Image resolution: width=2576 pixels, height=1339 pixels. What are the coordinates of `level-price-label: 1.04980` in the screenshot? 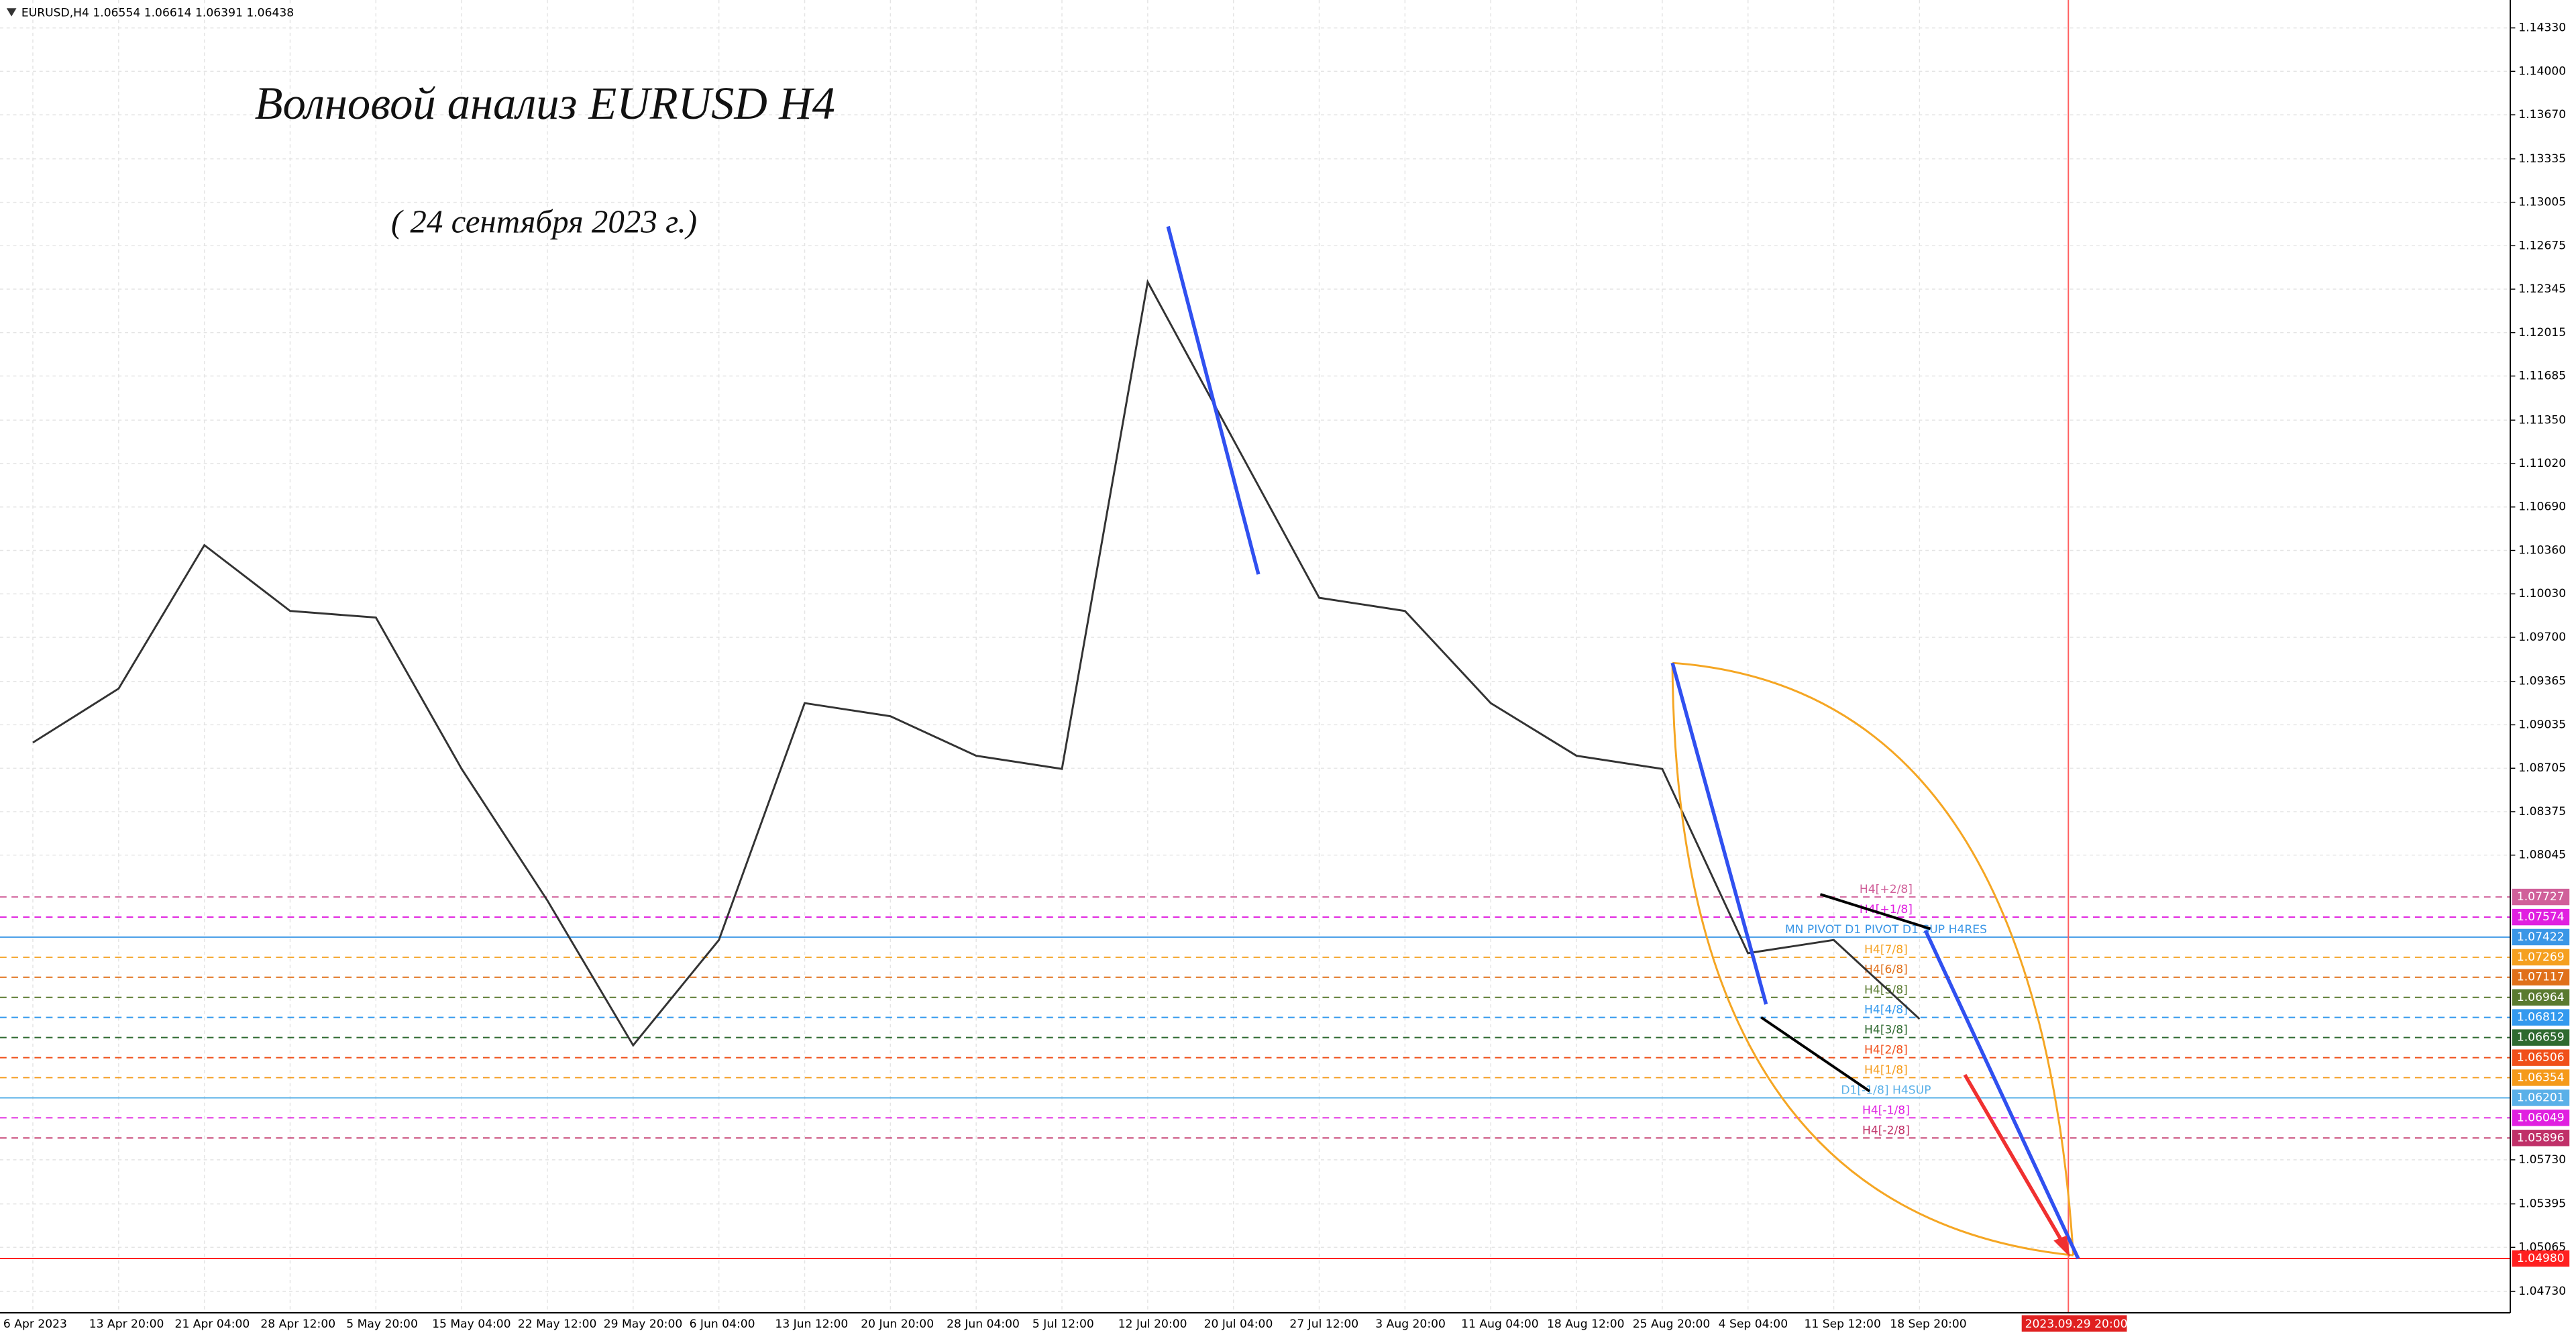 It's located at (2541, 1258).